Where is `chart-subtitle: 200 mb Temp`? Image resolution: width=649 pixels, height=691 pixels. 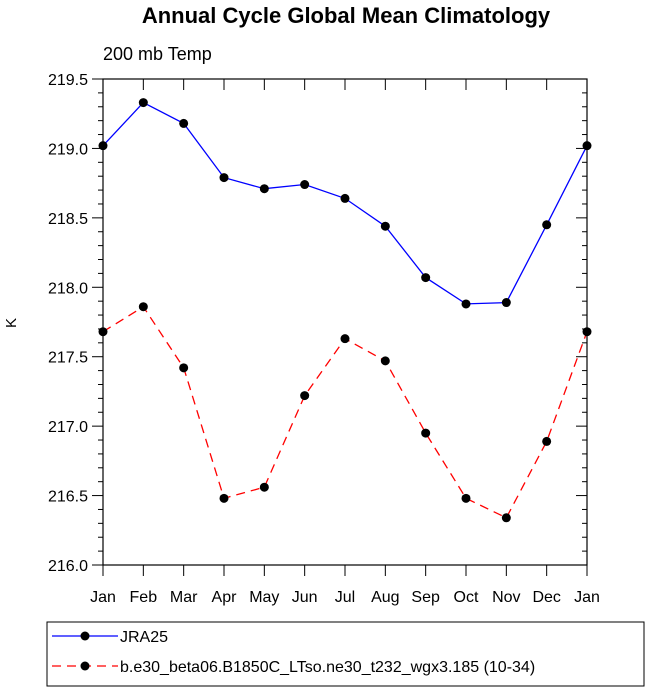 chart-subtitle: 200 mb Temp is located at coordinates (157, 54).